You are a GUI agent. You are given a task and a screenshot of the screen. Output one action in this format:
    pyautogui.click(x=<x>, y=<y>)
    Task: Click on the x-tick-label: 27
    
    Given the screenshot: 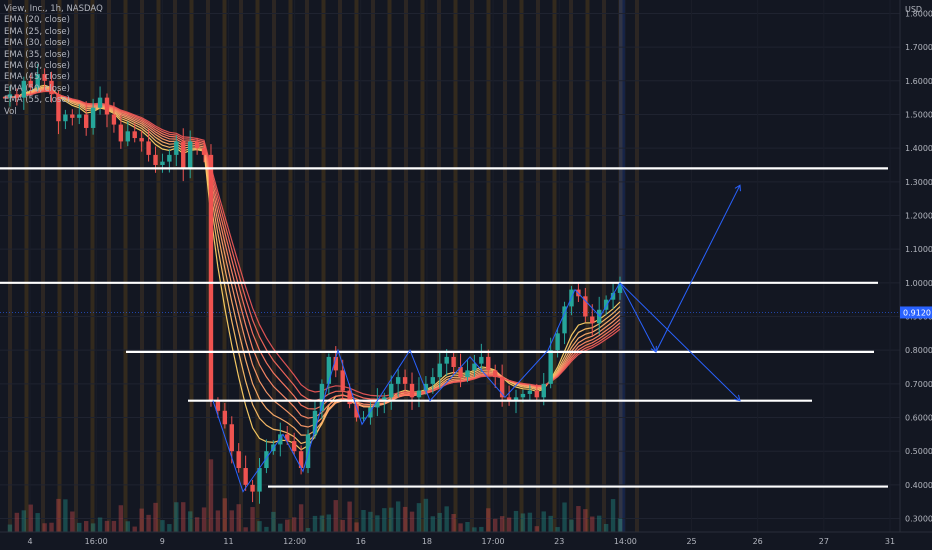 What is the action you would take?
    pyautogui.click(x=824, y=541)
    